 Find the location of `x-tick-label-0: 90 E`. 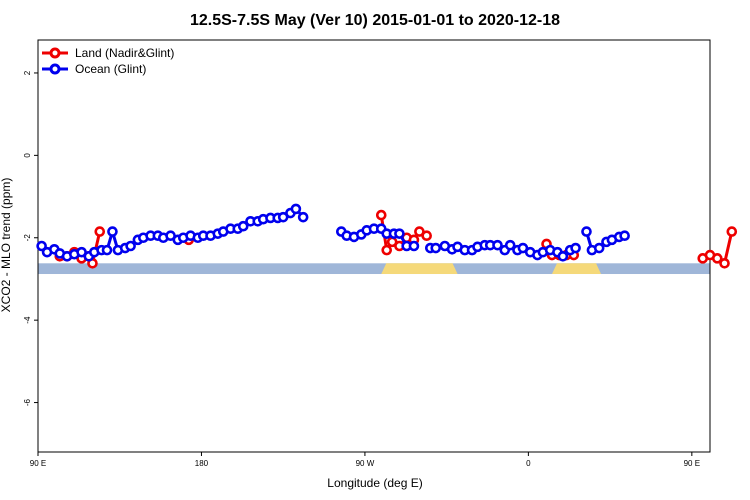

x-tick-label-0: 90 E is located at coordinates (38, 463).